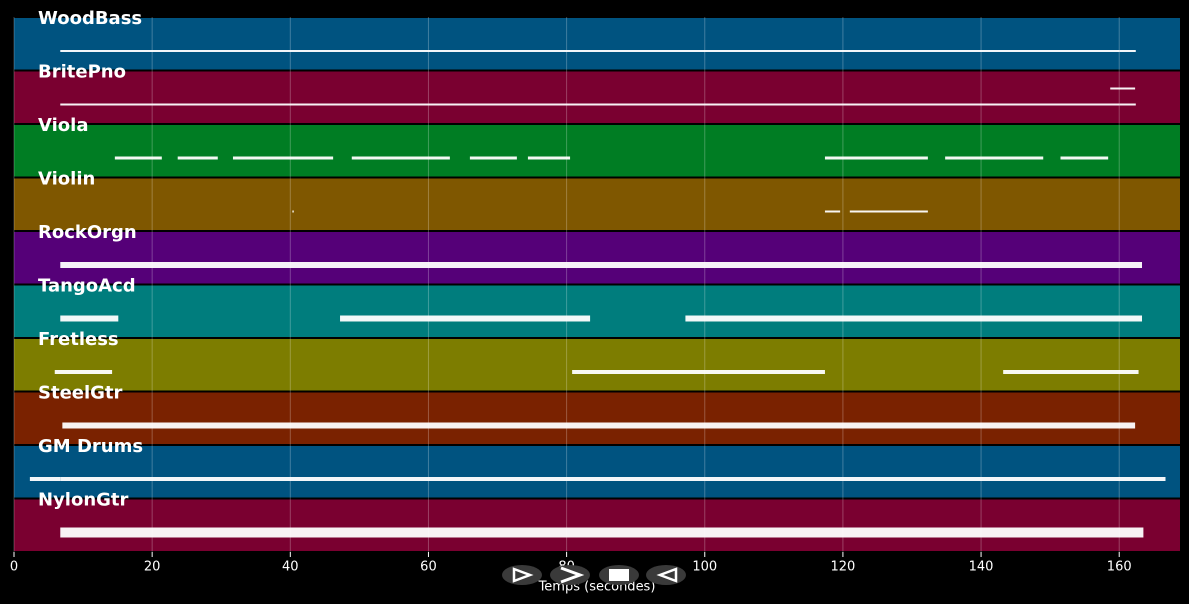 Image resolution: width=1189 pixels, height=604 pixels. What do you see at coordinates (78, 339) in the screenshot?
I see `track-name: Fretless` at bounding box center [78, 339].